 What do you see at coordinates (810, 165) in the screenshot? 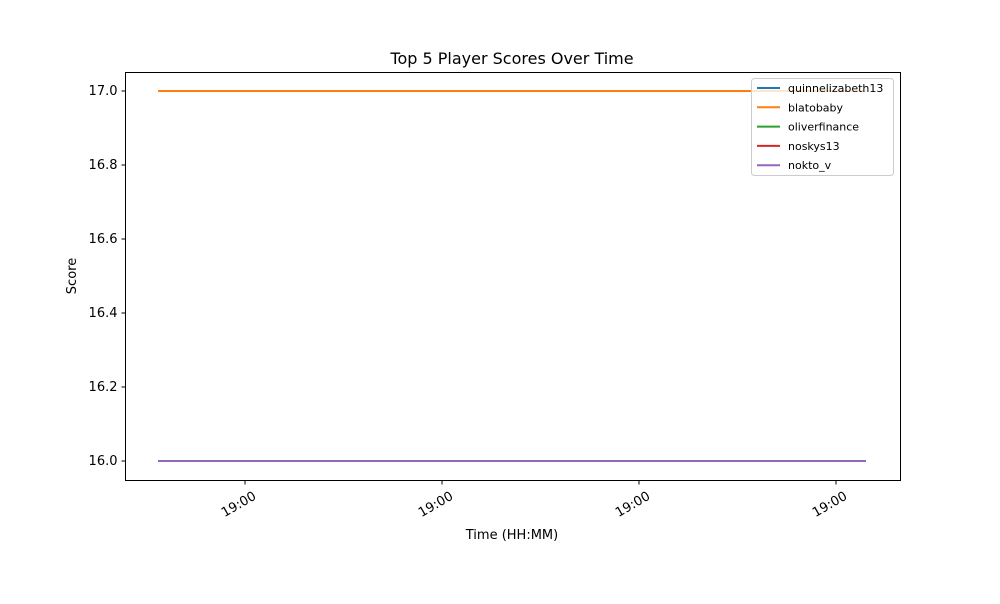
I see `legend-label: nokto_v` at bounding box center [810, 165].